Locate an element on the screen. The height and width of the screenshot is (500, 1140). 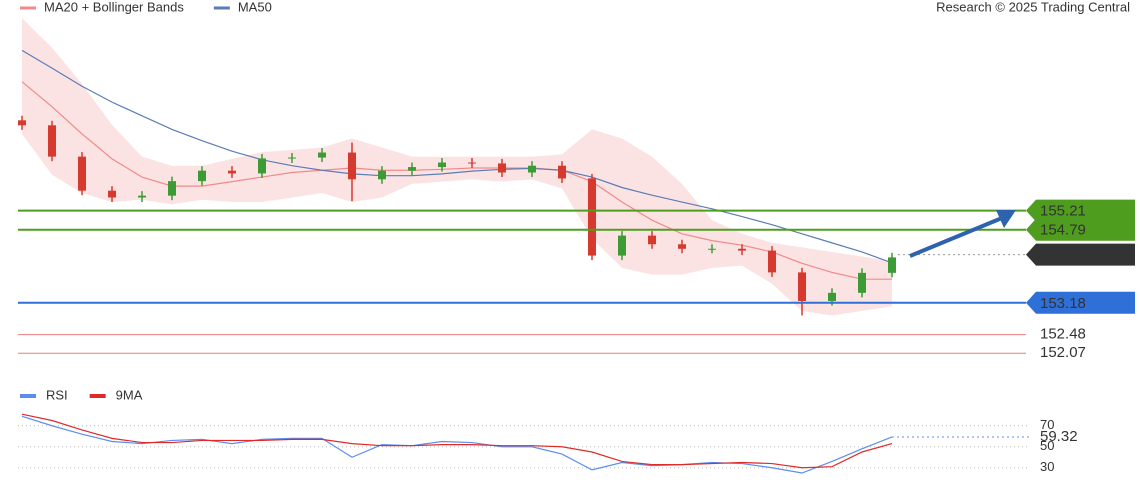
y-tick-label: 70 is located at coordinates (1047, 424).